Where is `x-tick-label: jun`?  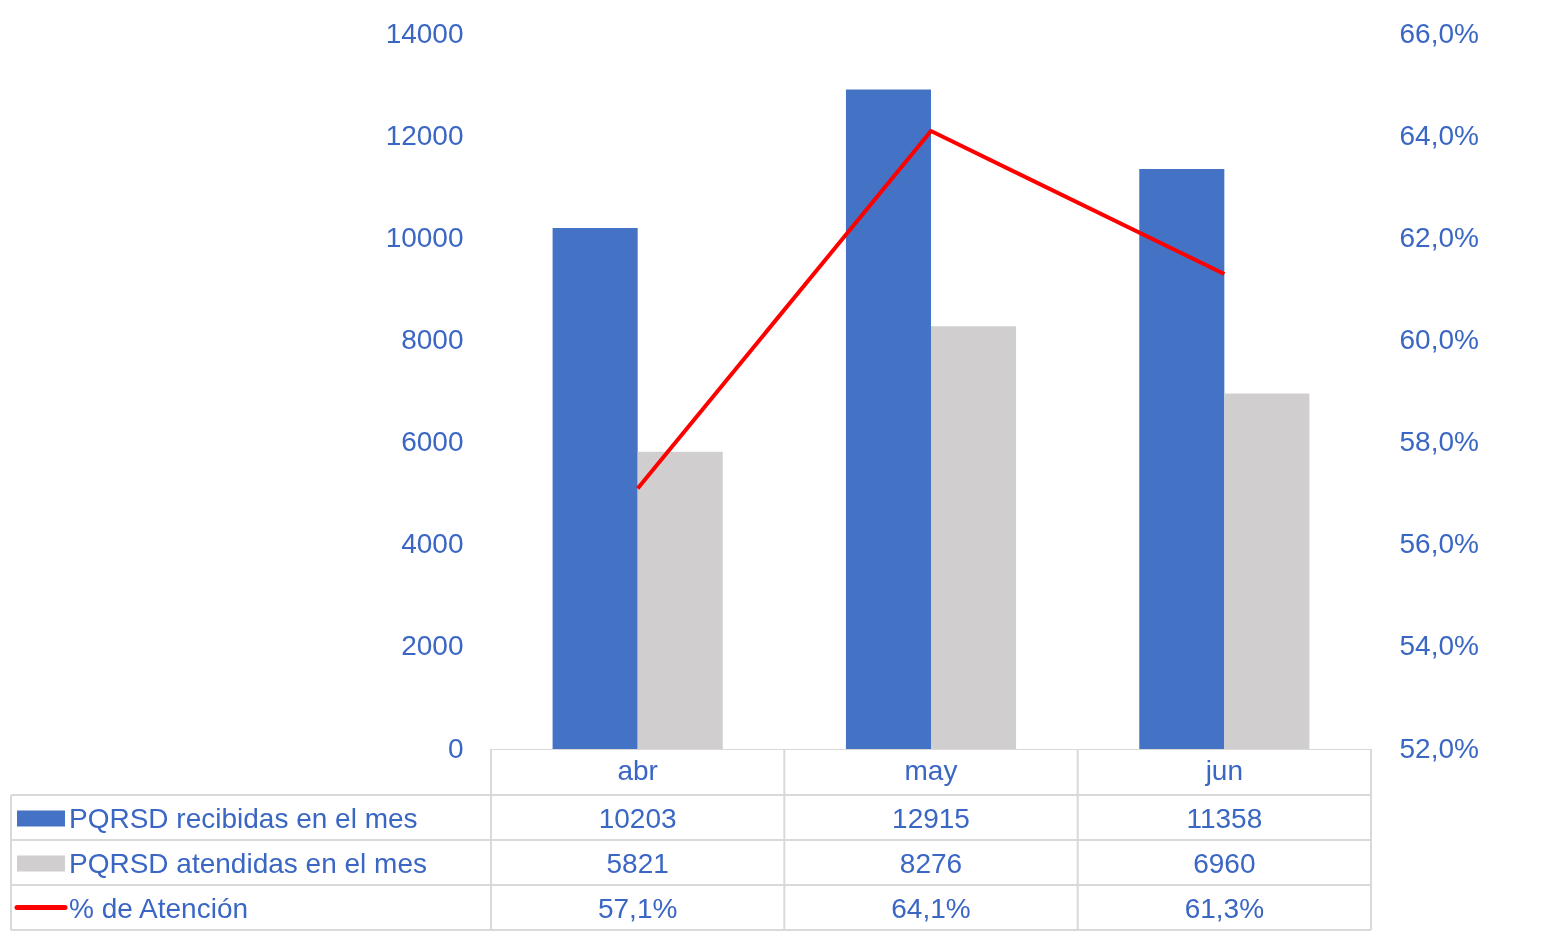 x-tick-label: jun is located at coordinates (1224, 770).